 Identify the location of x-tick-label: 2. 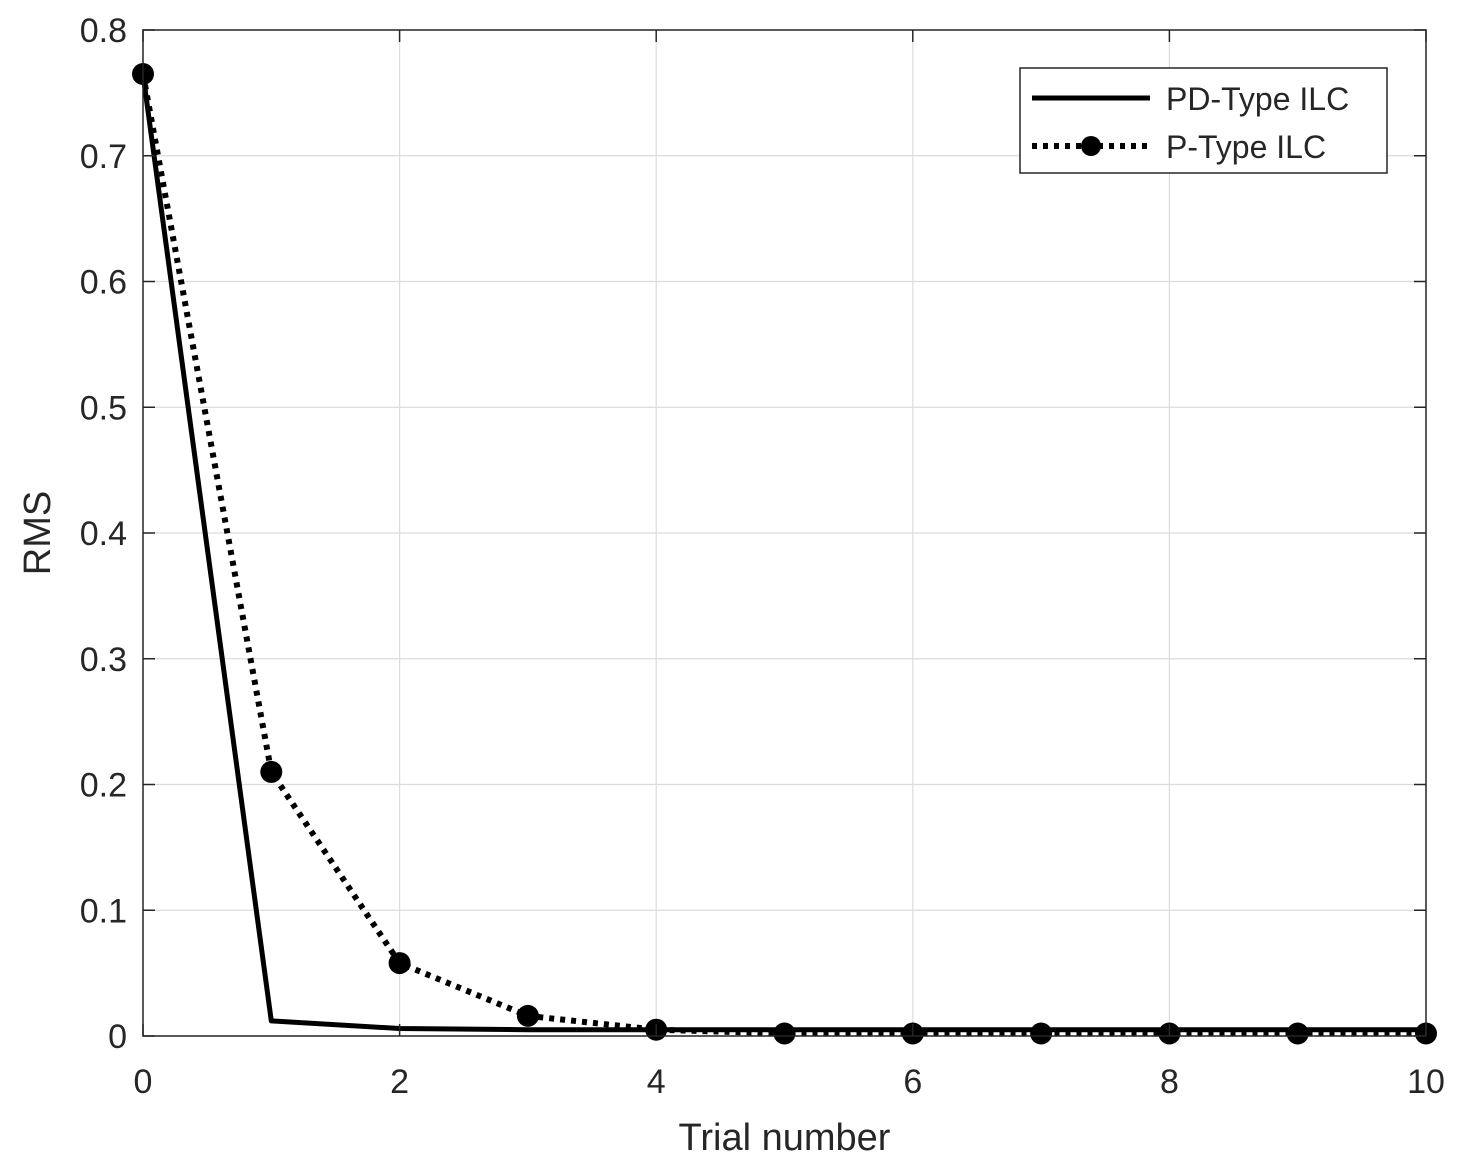
(399, 1082).